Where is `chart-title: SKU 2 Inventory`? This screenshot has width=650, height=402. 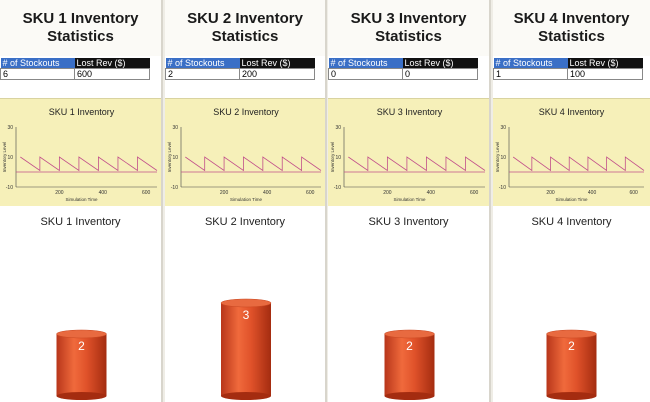
chart-title: SKU 2 Inventory is located at coordinates (246, 112).